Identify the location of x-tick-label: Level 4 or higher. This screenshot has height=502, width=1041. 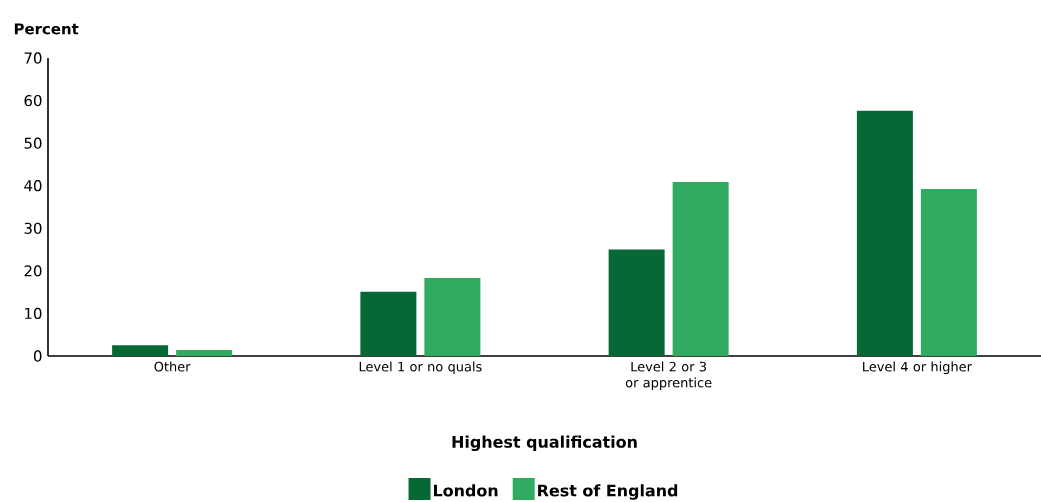
(917, 368).